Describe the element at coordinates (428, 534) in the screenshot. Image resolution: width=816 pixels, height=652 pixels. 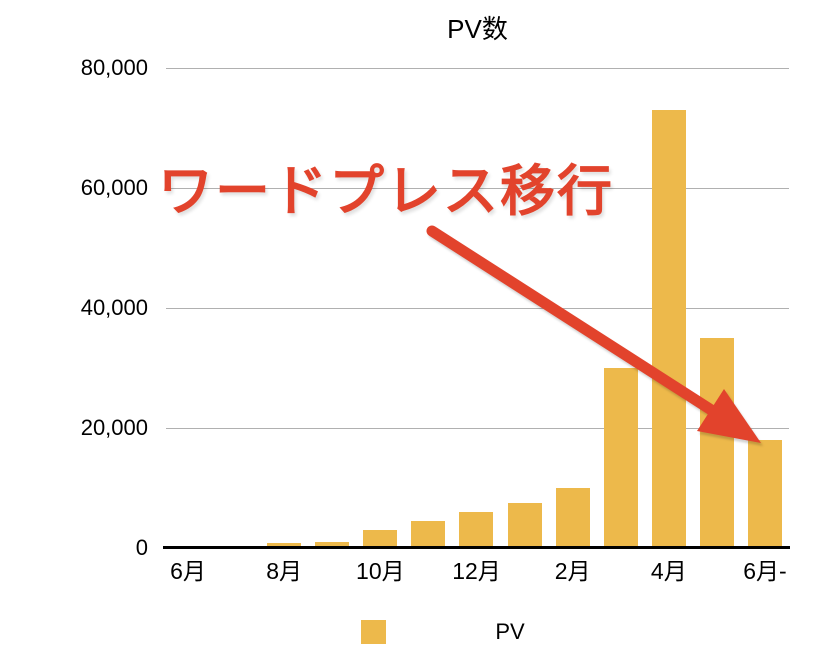
I see `bar-5-11月` at that location.